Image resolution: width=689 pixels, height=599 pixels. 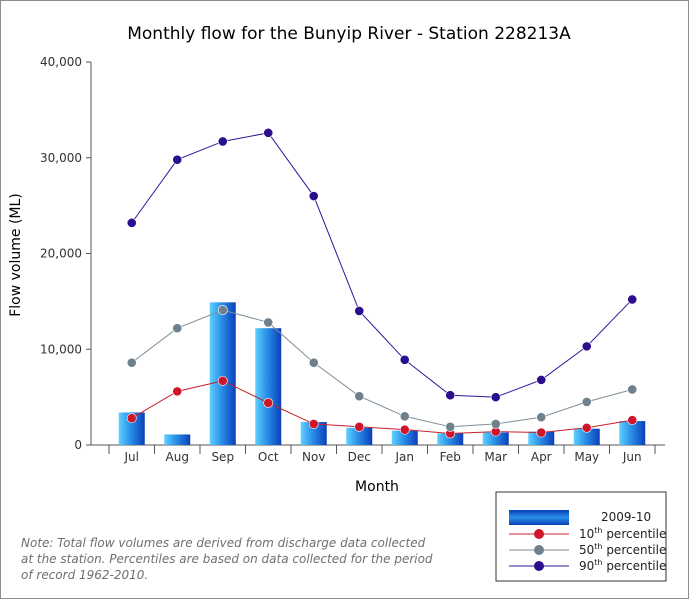 What do you see at coordinates (313, 196) in the screenshot?
I see `point-90th-nov` at bounding box center [313, 196].